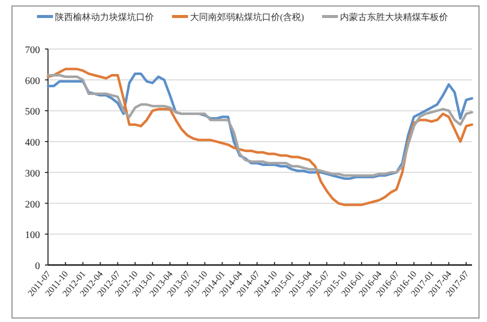 The width and height of the screenshot is (487, 322). What do you see at coordinates (104, 17) in the screenshot?
I see `legend-label: 陕西榆林动力块煤坑口价` at bounding box center [104, 17].